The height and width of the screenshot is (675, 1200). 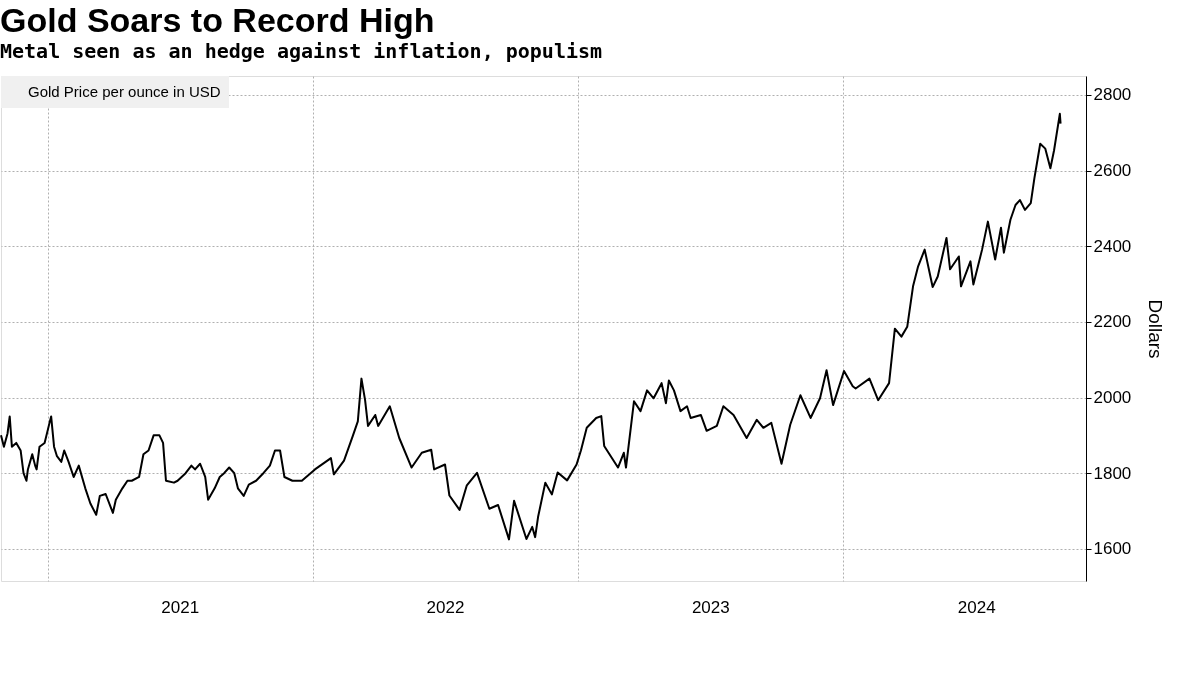 I want to click on x-tick-label: 2023, so click(x=710, y=607).